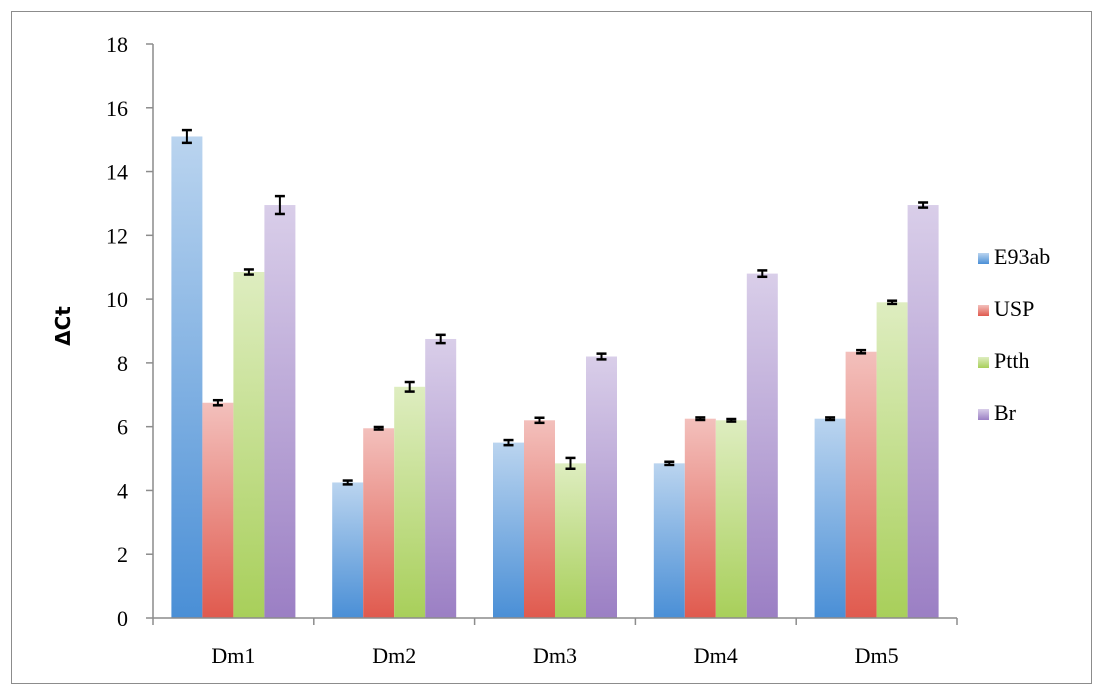 This screenshot has height=695, width=1104. What do you see at coordinates (731, 519) in the screenshot?
I see `bar-ptth-dm4` at bounding box center [731, 519].